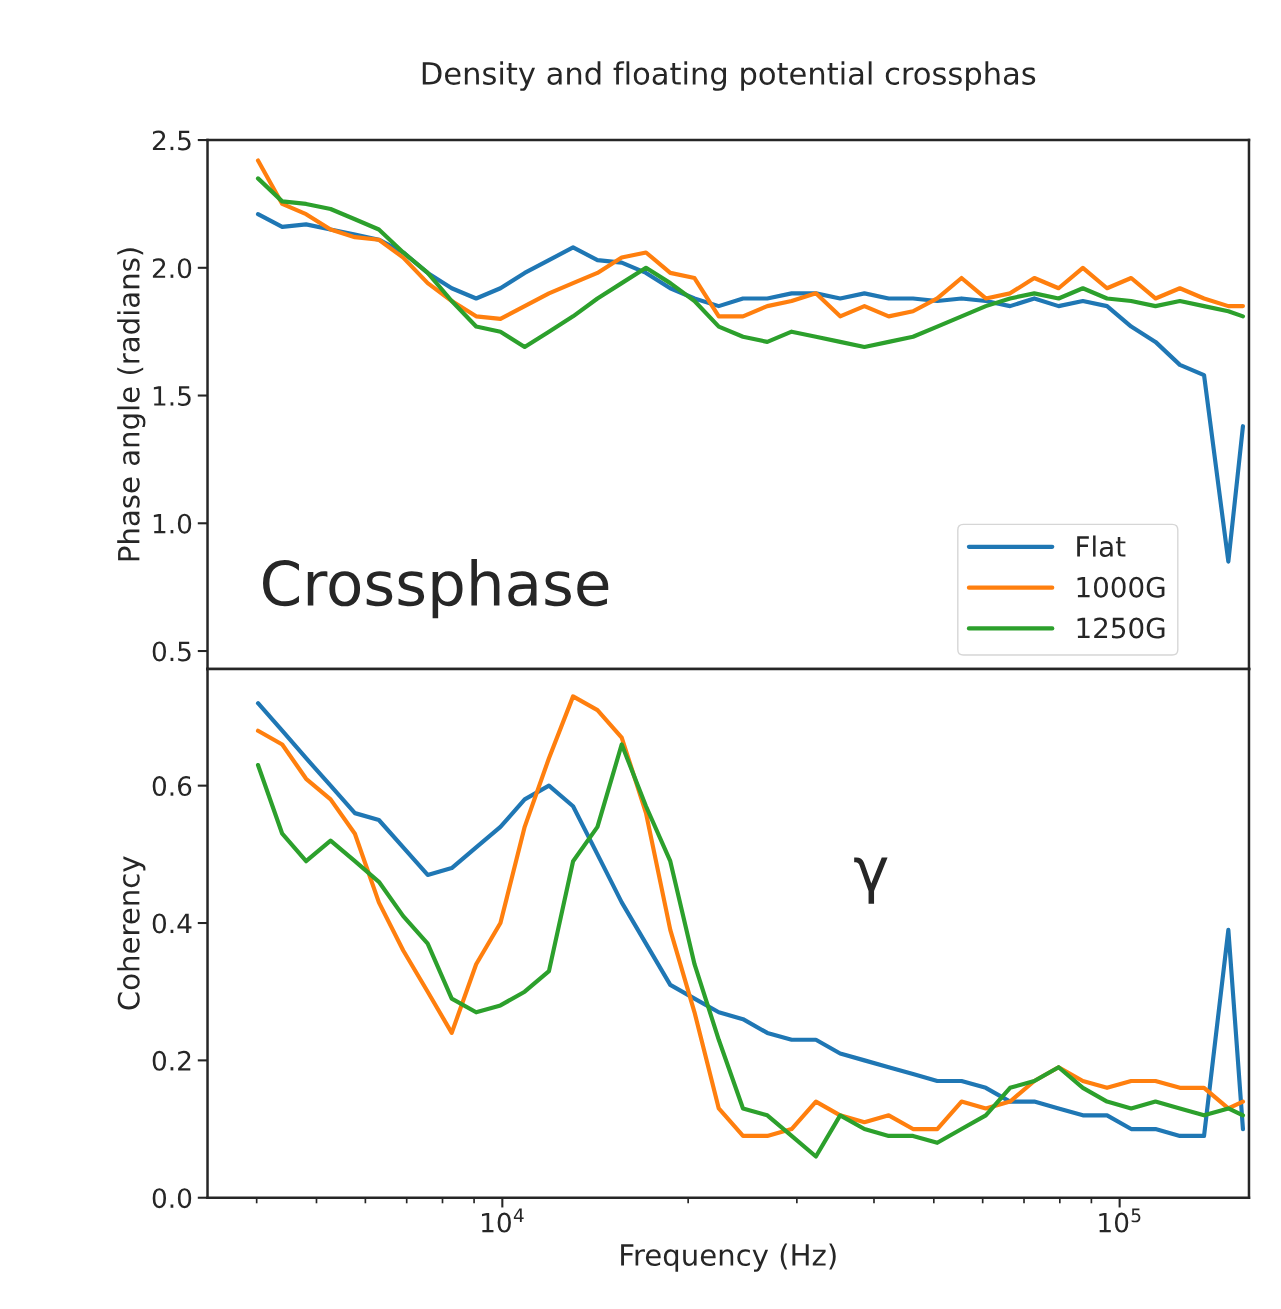 This screenshot has width=1281, height=1309. I want to click on y-tick-label: 0.5, so click(171, 651).